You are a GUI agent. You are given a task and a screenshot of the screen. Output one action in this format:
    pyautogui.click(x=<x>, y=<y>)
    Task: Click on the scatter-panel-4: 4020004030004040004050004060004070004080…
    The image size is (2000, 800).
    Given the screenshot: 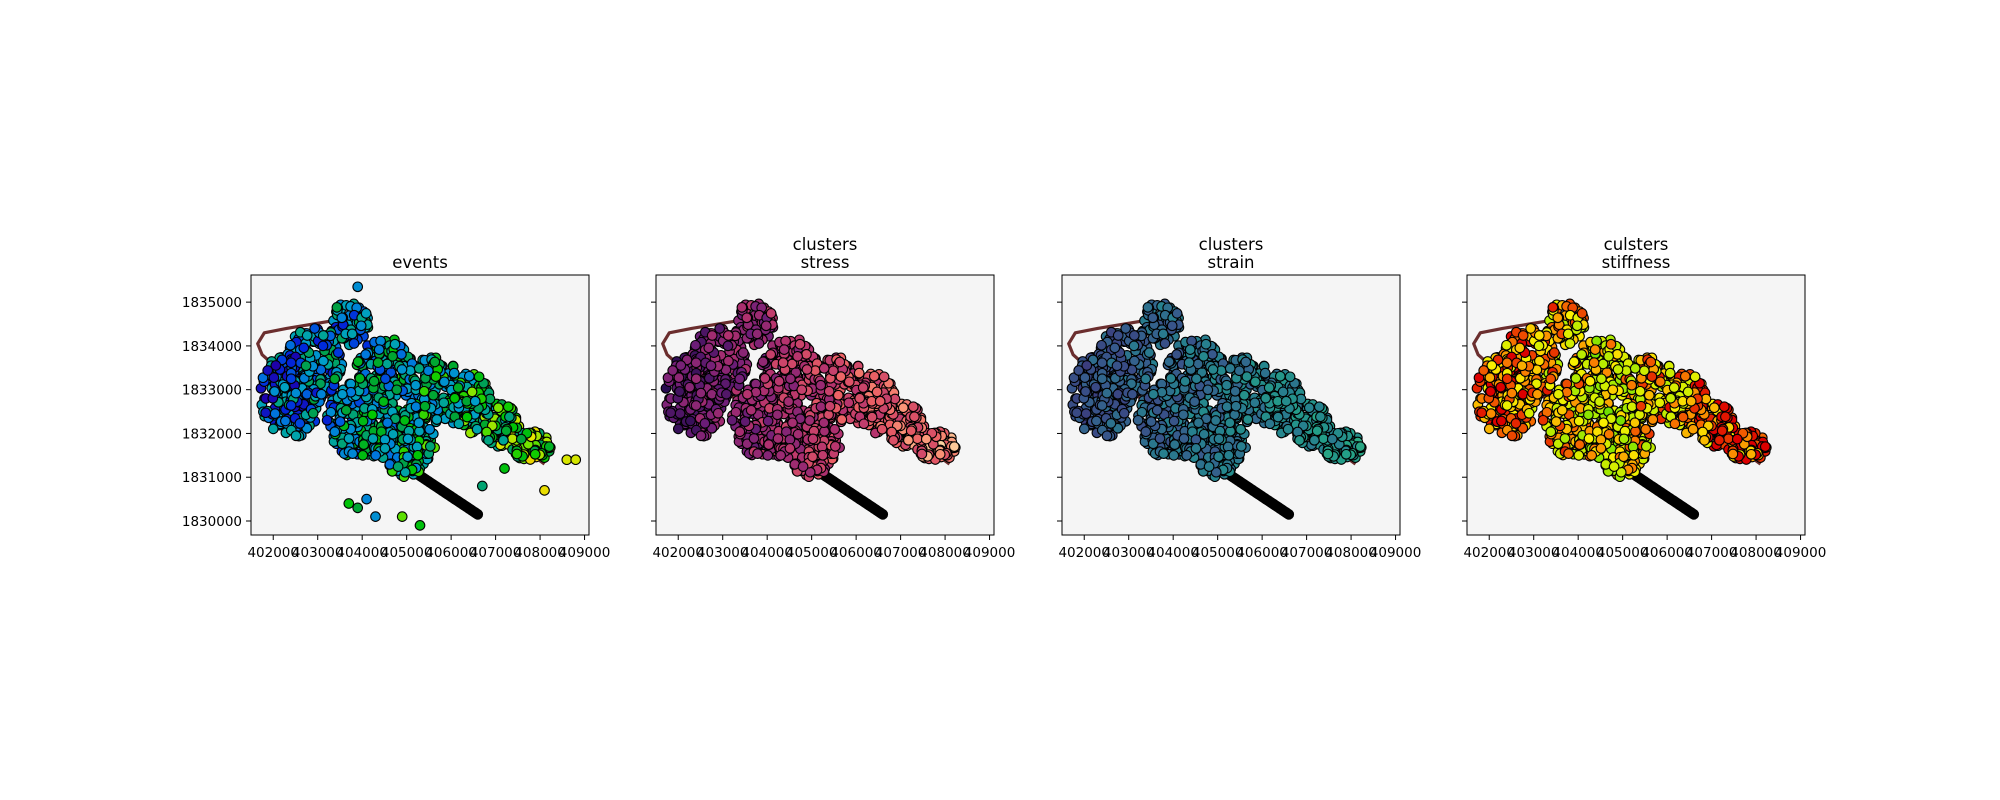 What is the action you would take?
    pyautogui.click(x=1644, y=398)
    